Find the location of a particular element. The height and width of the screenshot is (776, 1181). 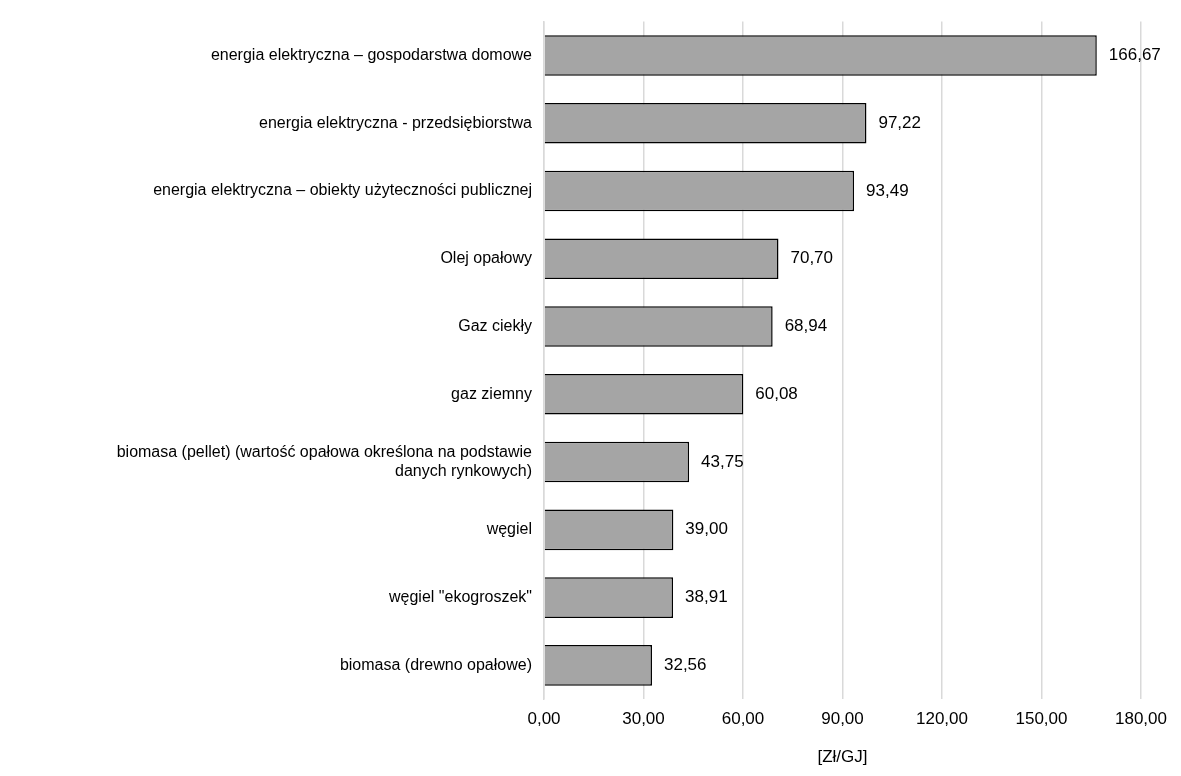

x-tick-label: 90,00 is located at coordinates (842, 719).